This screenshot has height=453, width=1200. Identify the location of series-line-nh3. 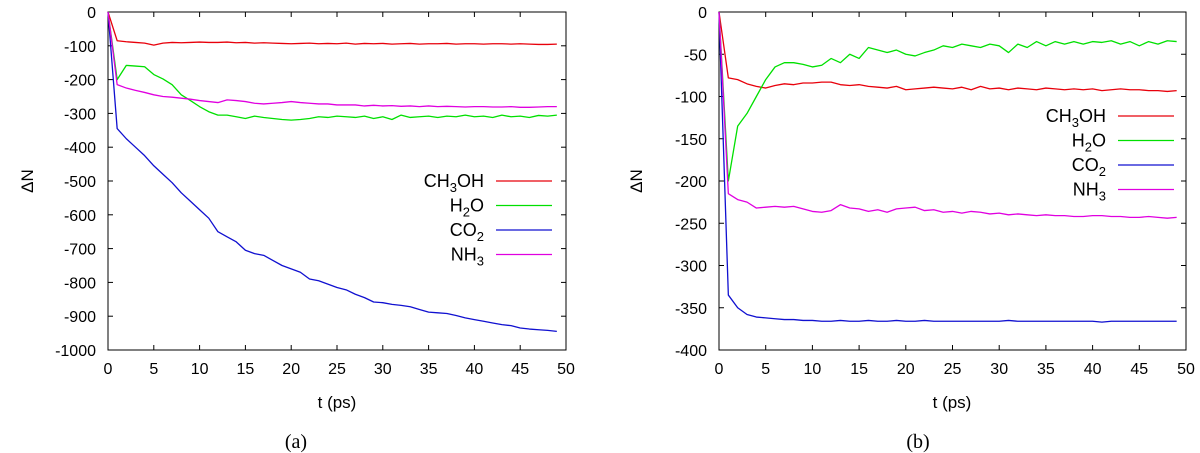
(332, 59).